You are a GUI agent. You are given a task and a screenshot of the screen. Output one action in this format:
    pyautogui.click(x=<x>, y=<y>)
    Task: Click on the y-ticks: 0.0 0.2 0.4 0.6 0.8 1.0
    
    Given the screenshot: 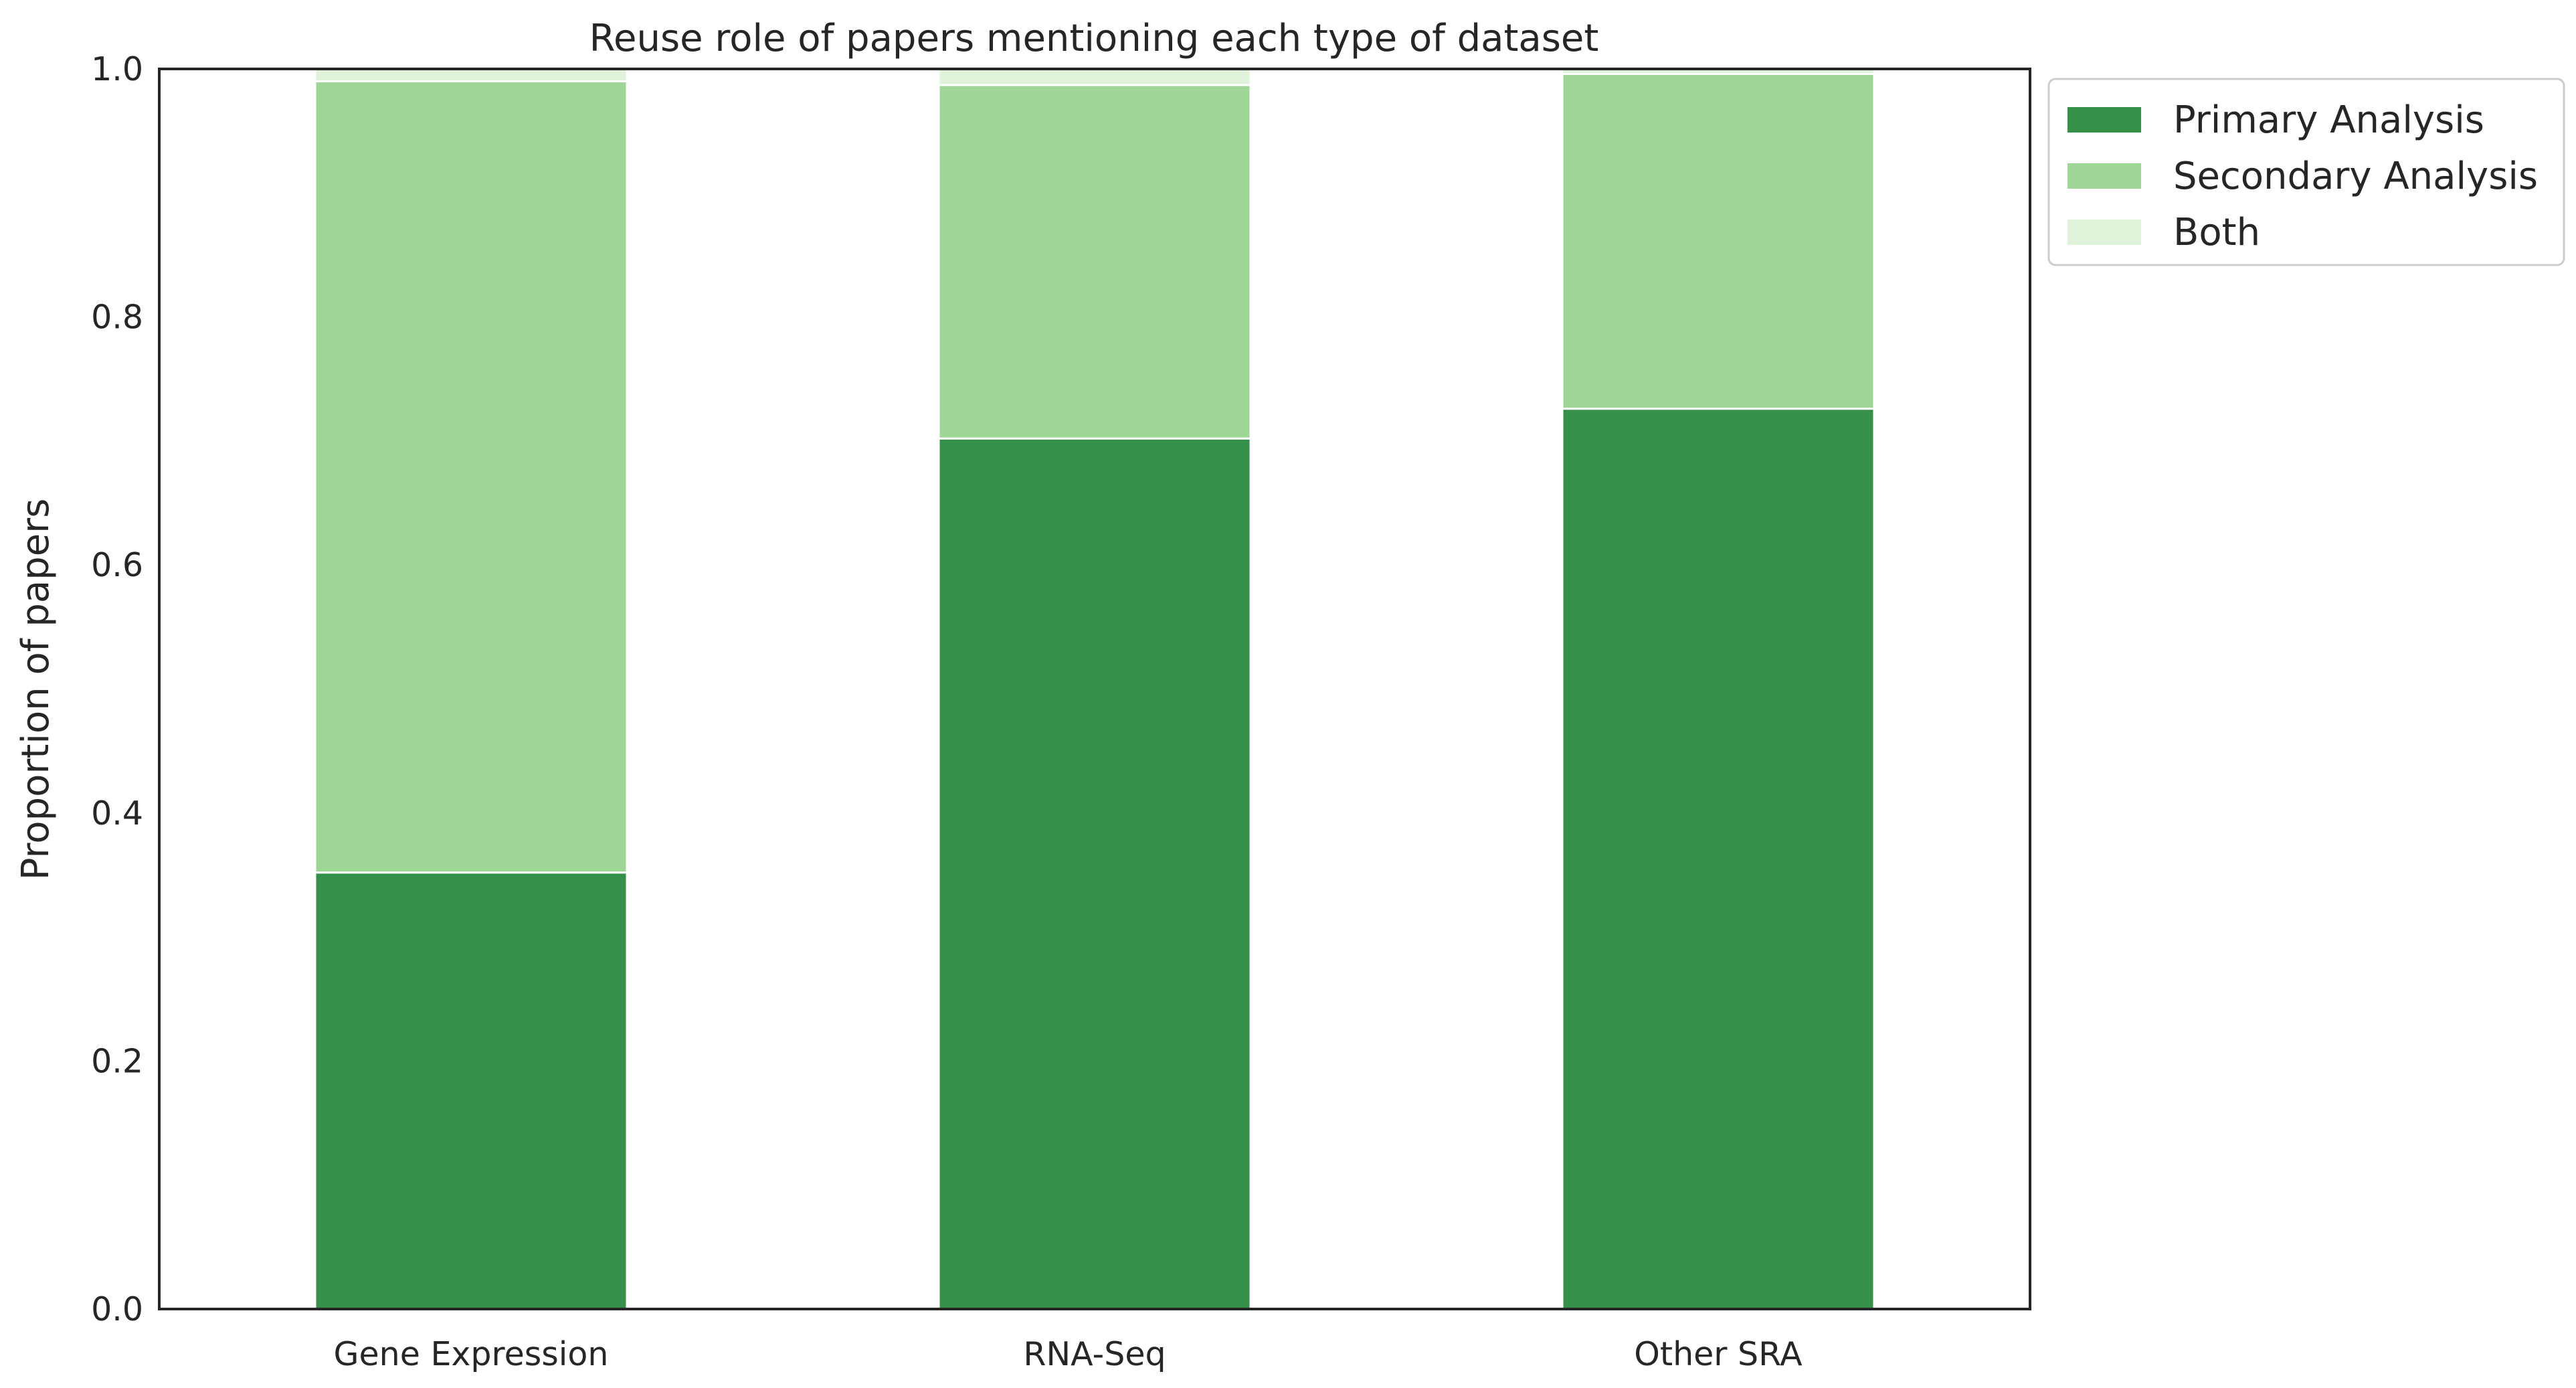 What is the action you would take?
    pyautogui.click(x=117, y=689)
    